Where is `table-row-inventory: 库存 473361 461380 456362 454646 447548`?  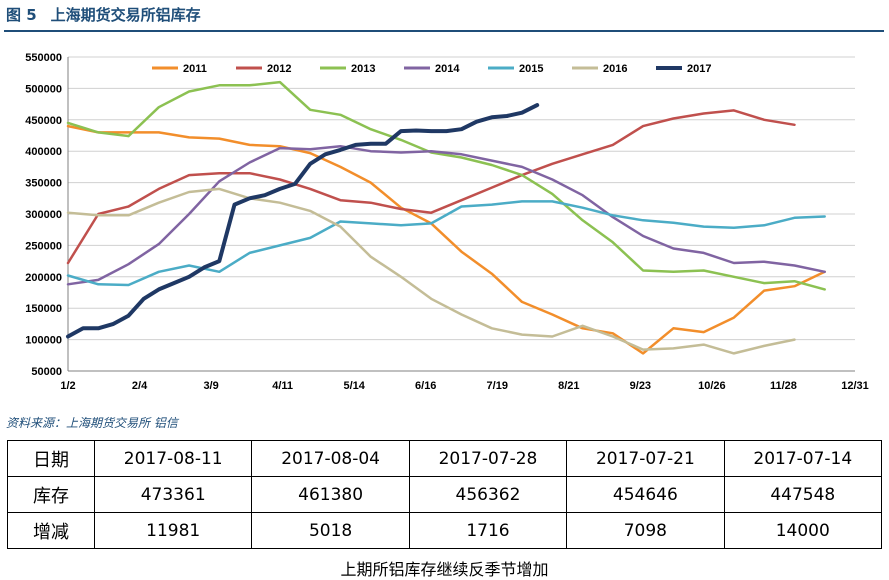 table-row-inventory: 库存 473361 461380 456362 454646 447548 is located at coordinates (445, 494).